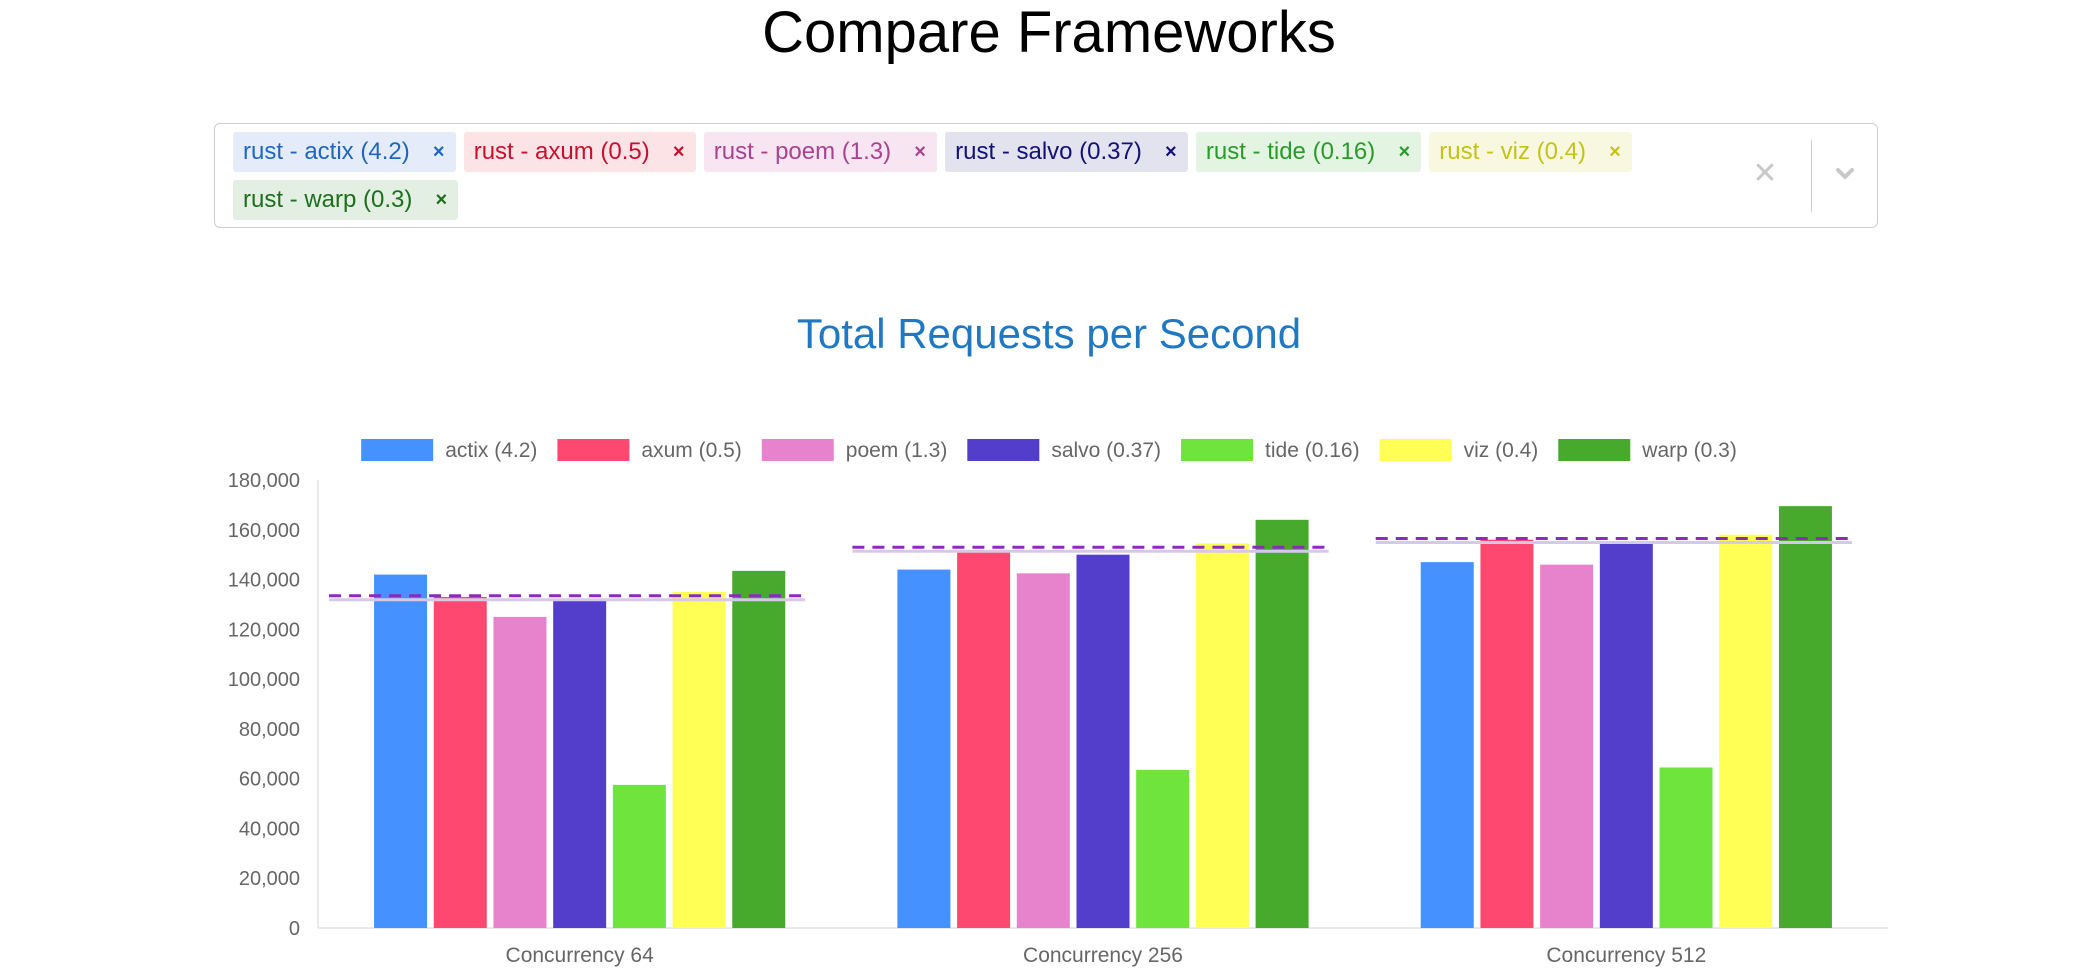  I want to click on page-title: Compare Frameworks, so click(1049, 32).